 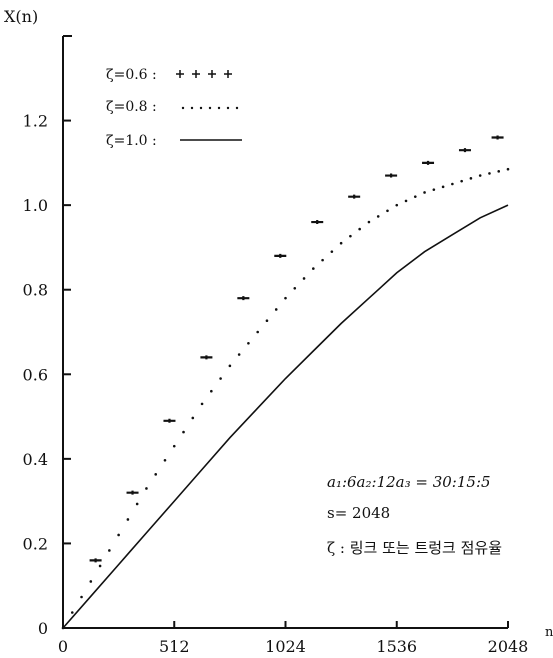 I want to click on annotation-ratio: a₁:6a₂:12a₃ = 30:15:5, so click(x=409, y=482).